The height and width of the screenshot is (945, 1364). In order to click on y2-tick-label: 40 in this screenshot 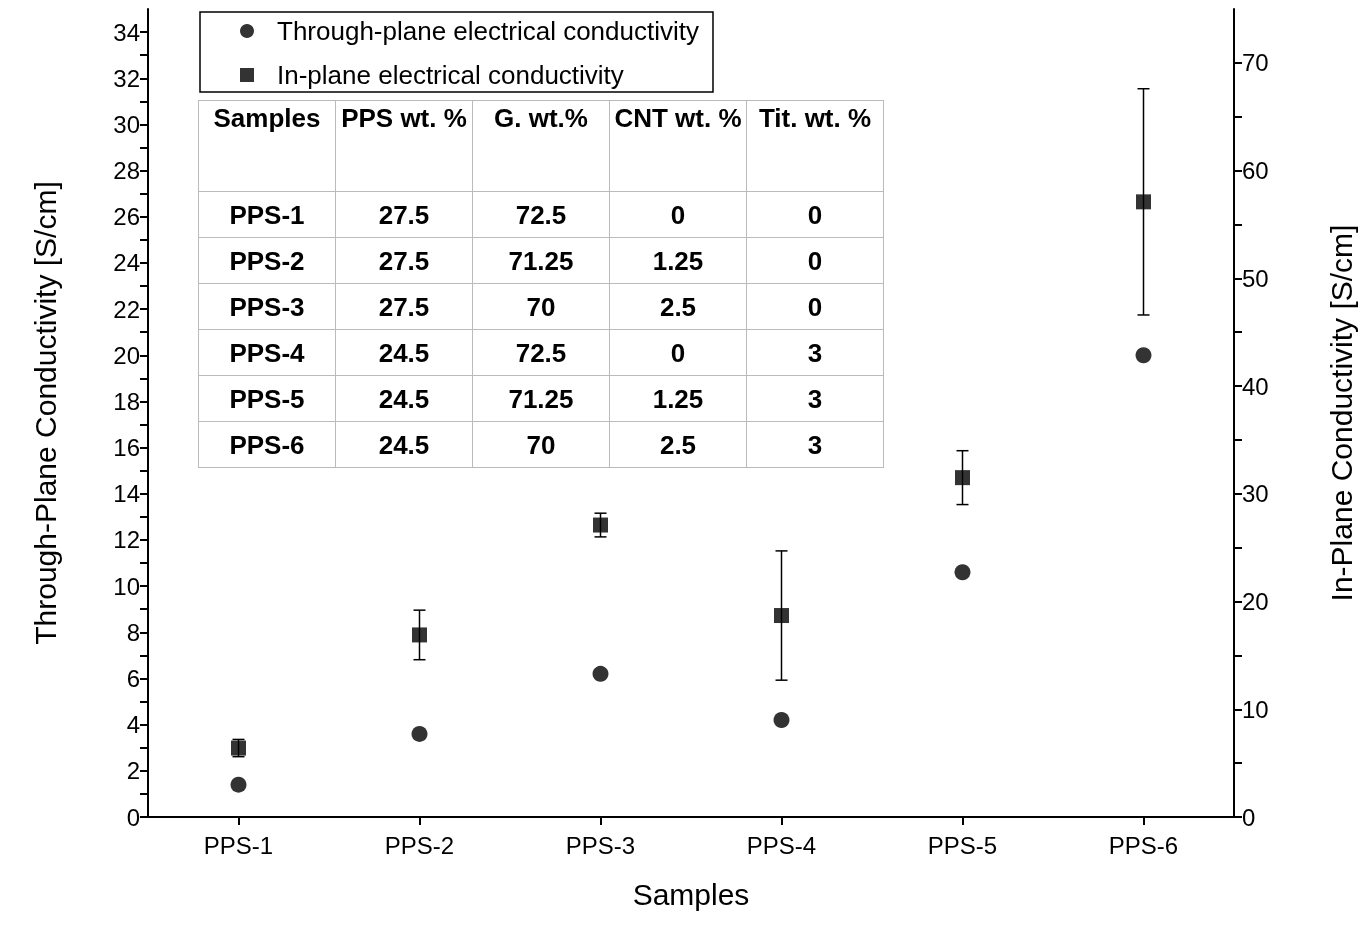, I will do `click(1255, 386)`.